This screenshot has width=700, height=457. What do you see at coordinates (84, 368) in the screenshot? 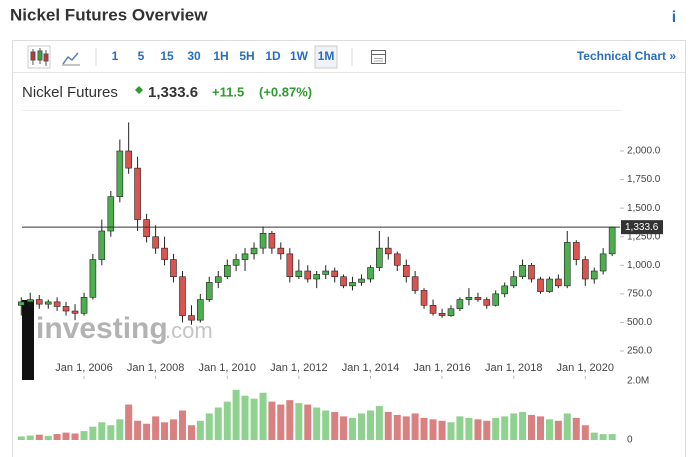
I see `x-tick-label: Jan 1, 2006` at bounding box center [84, 368].